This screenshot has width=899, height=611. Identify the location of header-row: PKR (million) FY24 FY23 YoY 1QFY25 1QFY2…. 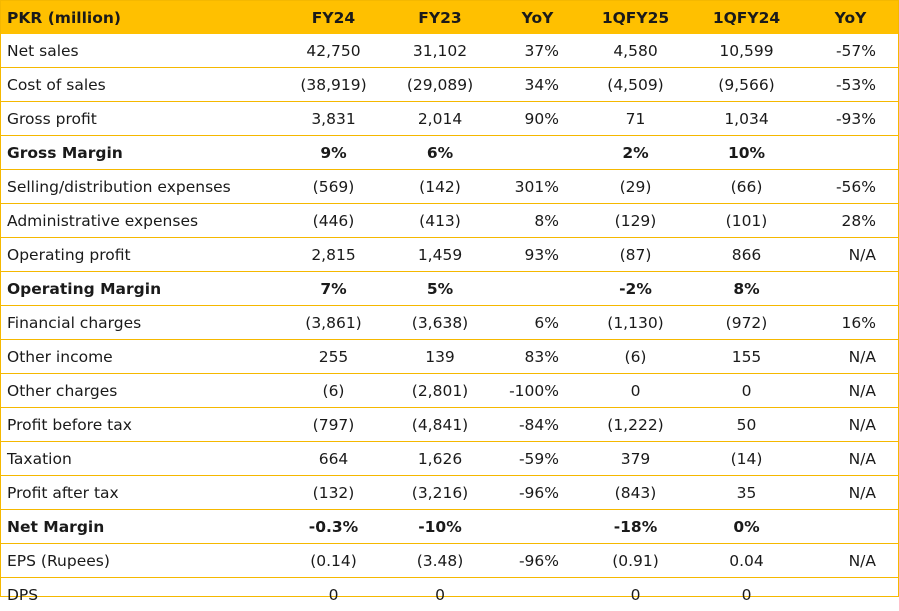
(449, 17).